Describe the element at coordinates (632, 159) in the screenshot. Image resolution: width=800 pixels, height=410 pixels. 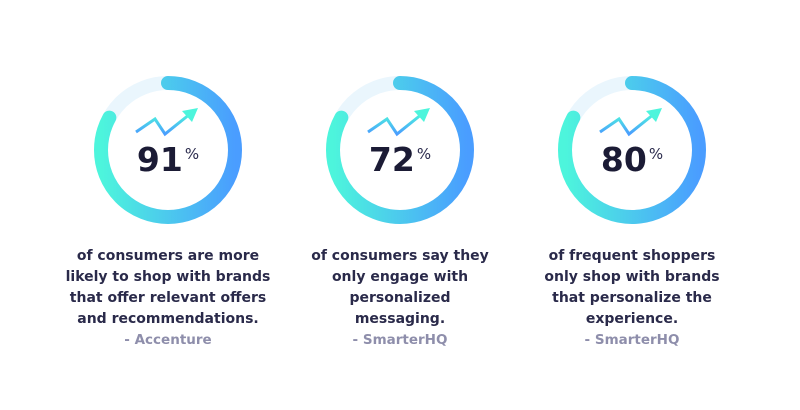
I see `stat-value: 80%` at that location.